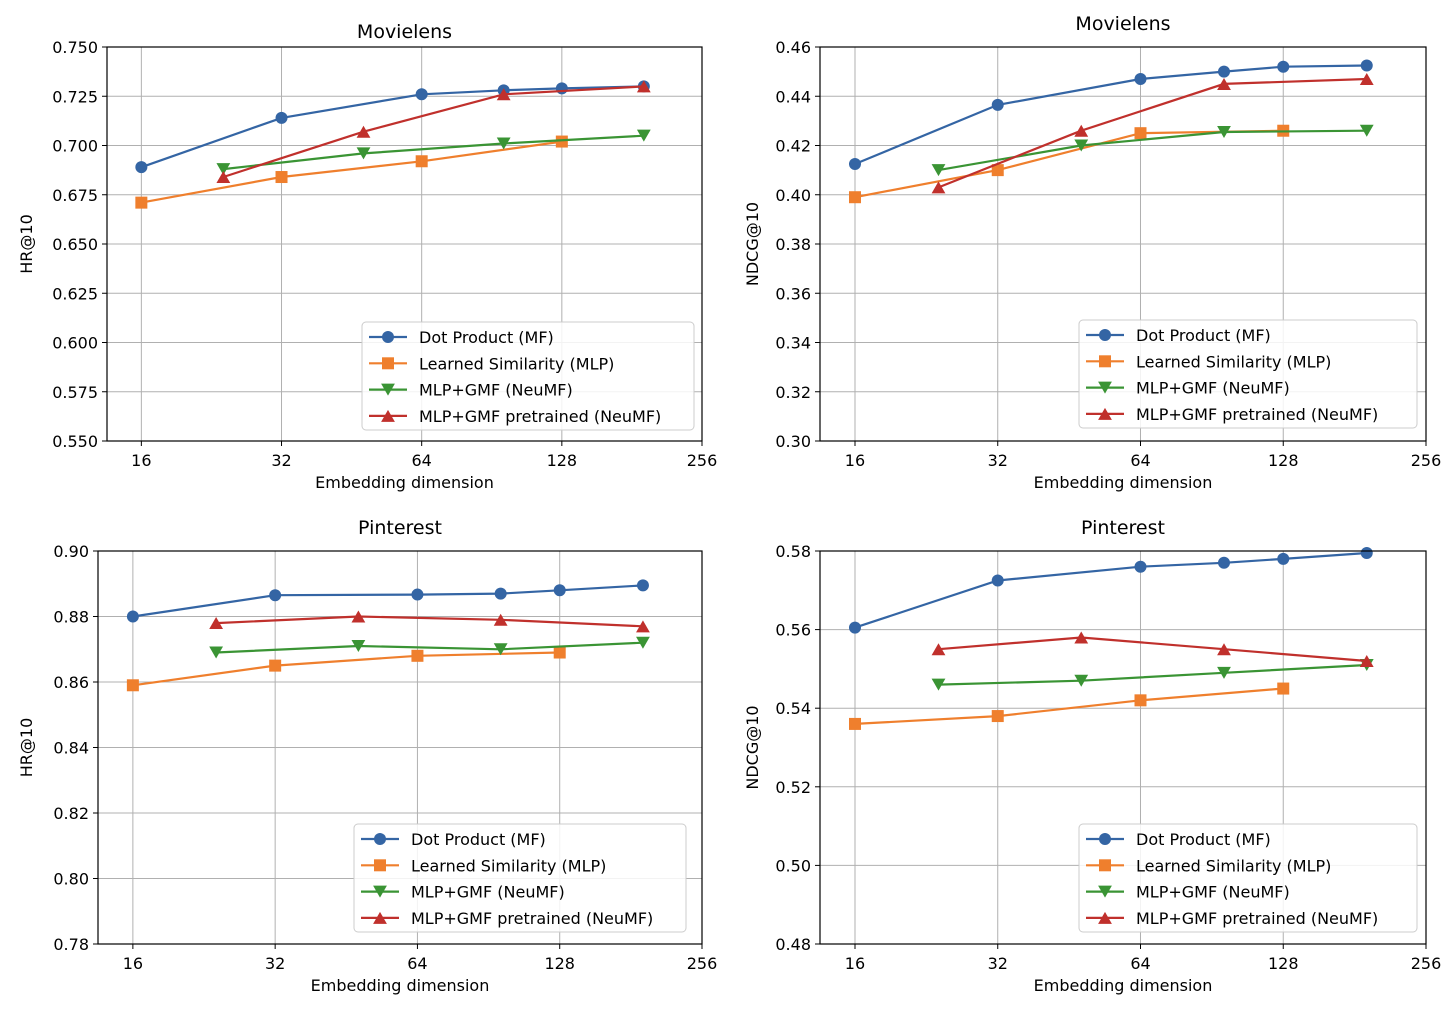 This screenshot has width=1456, height=1018. Describe the element at coordinates (1213, 892) in the screenshot. I see `legend-label: MLP+GMF (NeuMF)` at that location.